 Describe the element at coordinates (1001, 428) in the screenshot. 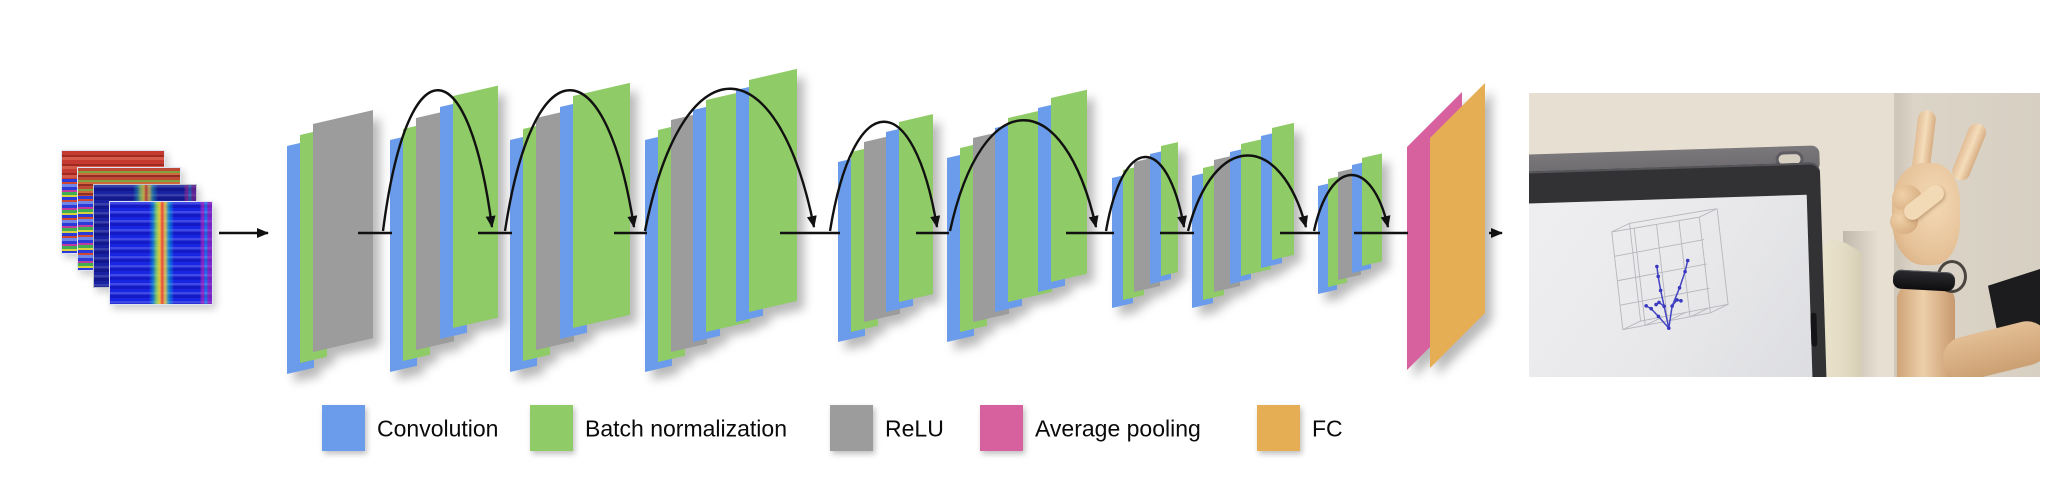

I see `pool-swatch` at that location.